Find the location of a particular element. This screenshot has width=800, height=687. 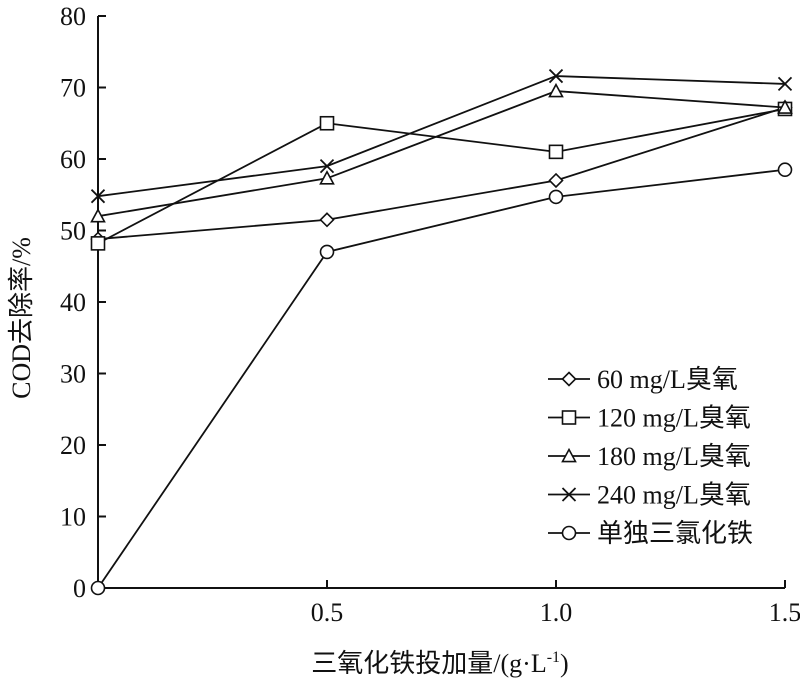

legend-item: 单独三氯化铁 is located at coordinates (650, 533).